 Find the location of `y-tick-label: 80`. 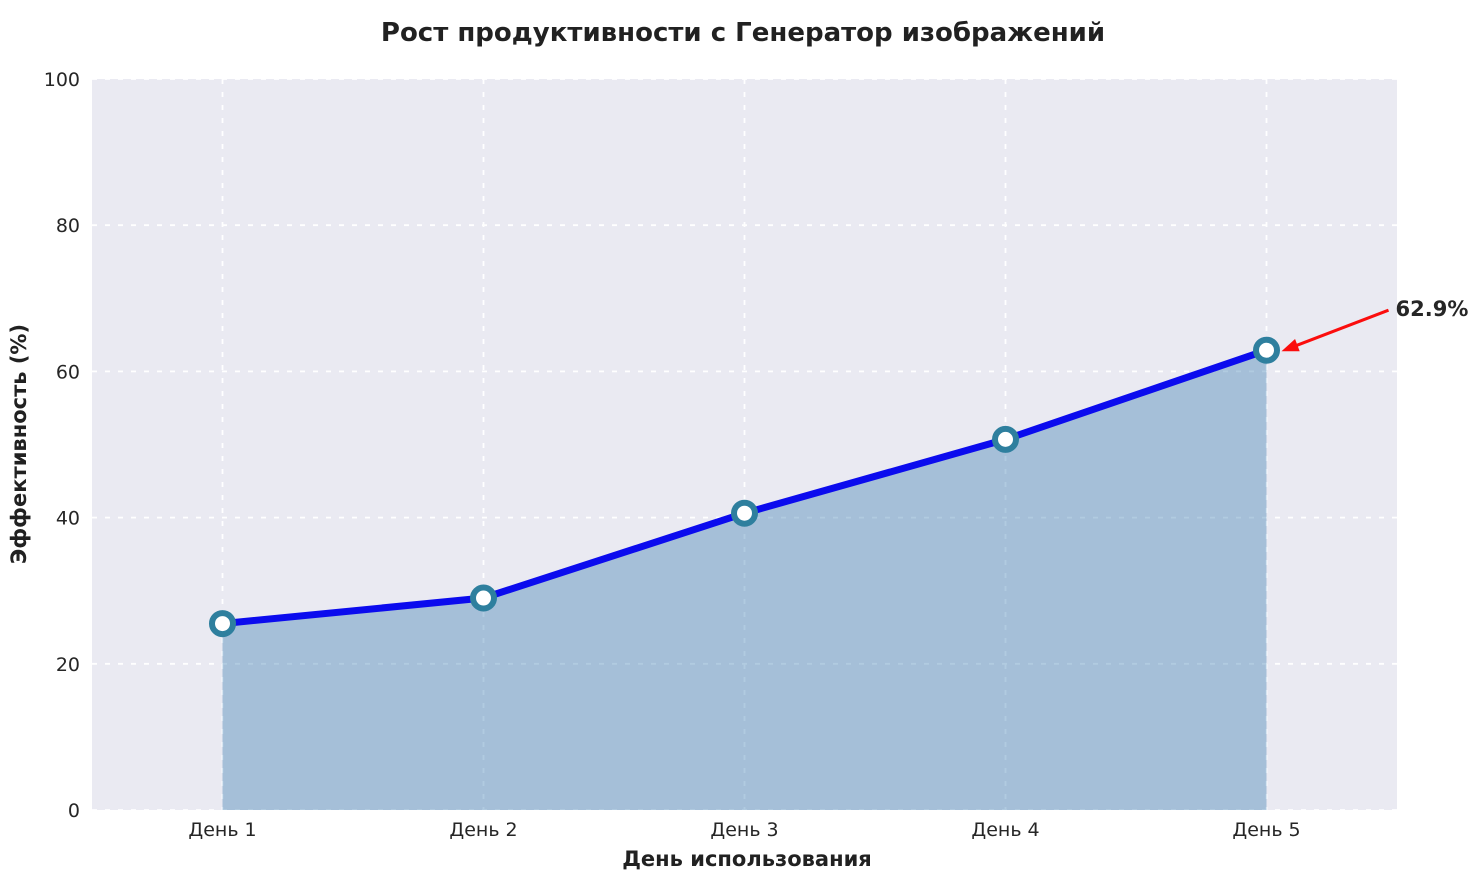

y-tick-label: 80 is located at coordinates (68, 226).